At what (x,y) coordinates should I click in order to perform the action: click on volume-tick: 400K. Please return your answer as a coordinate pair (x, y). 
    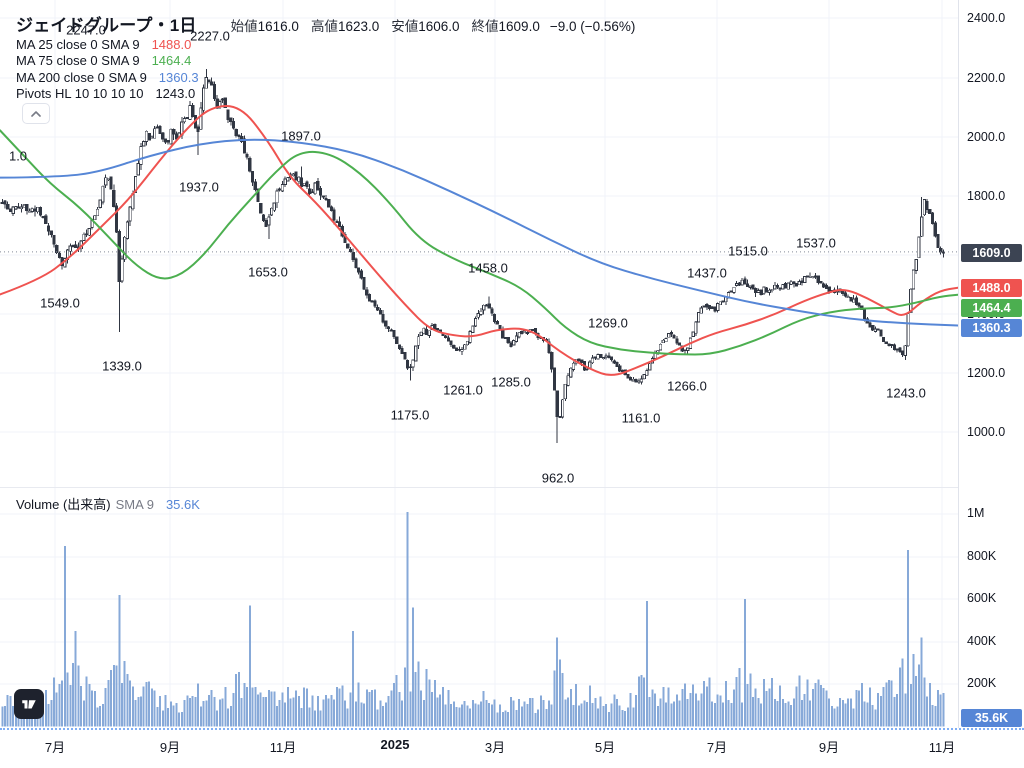
    Looking at the image, I should click on (982, 641).